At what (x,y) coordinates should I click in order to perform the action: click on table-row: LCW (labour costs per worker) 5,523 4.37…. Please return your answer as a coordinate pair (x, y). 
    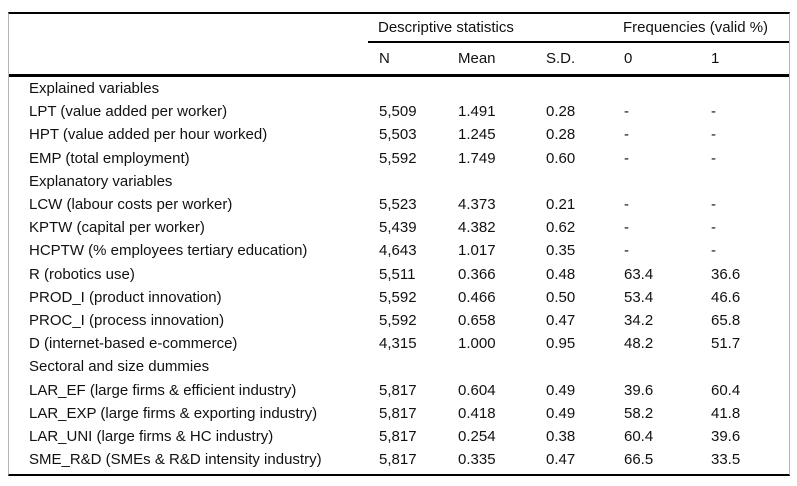
    Looking at the image, I should click on (399, 204).